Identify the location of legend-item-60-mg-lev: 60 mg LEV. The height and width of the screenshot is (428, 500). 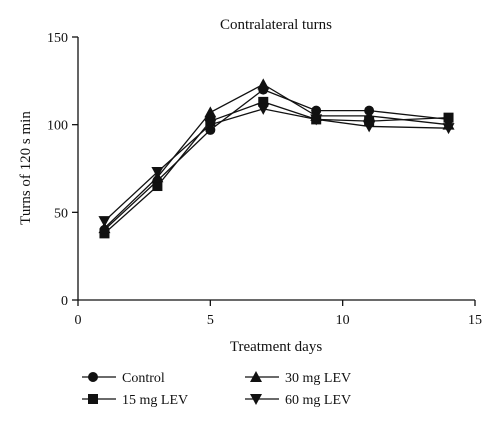
(298, 400).